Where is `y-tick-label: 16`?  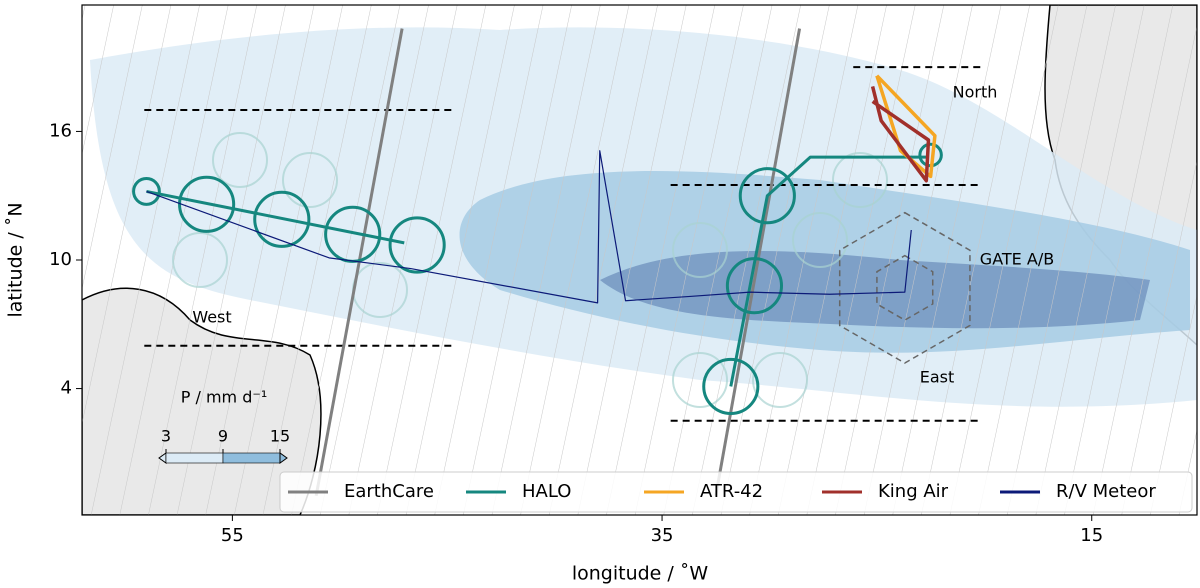 y-tick-label: 16 is located at coordinates (60, 130).